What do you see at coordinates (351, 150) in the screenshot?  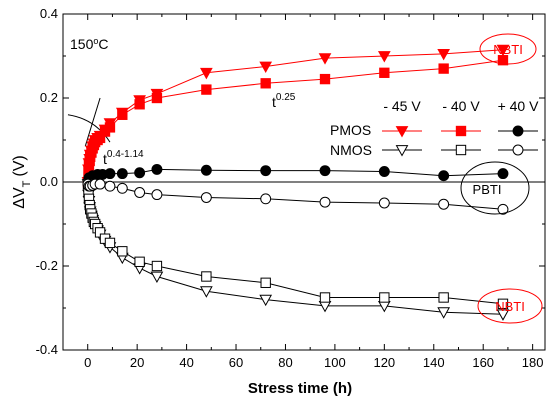 I see `legend-row-nmos: NMOS` at bounding box center [351, 150].